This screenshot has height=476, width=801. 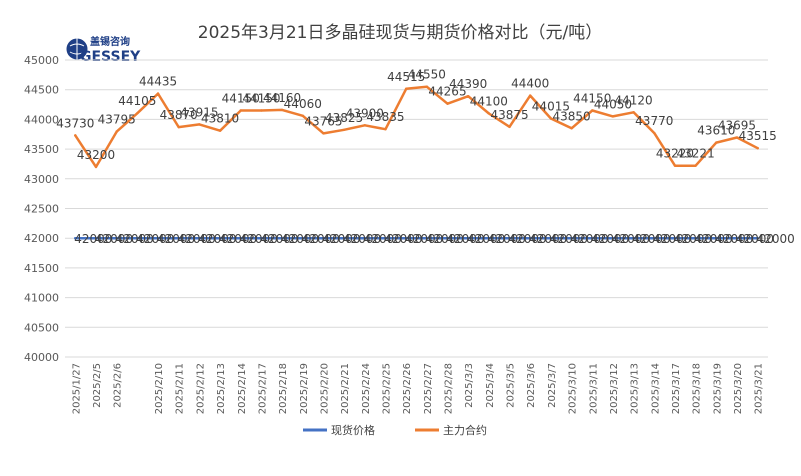 I want to click on data-label: 43875, so click(x=509, y=115).